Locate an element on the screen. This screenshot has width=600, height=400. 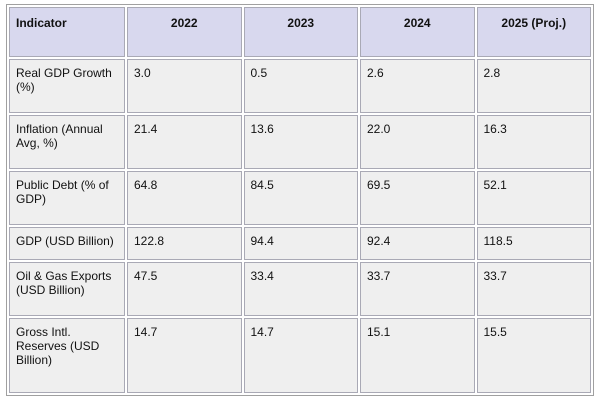
value-cell: 64.8 is located at coordinates (184, 198).